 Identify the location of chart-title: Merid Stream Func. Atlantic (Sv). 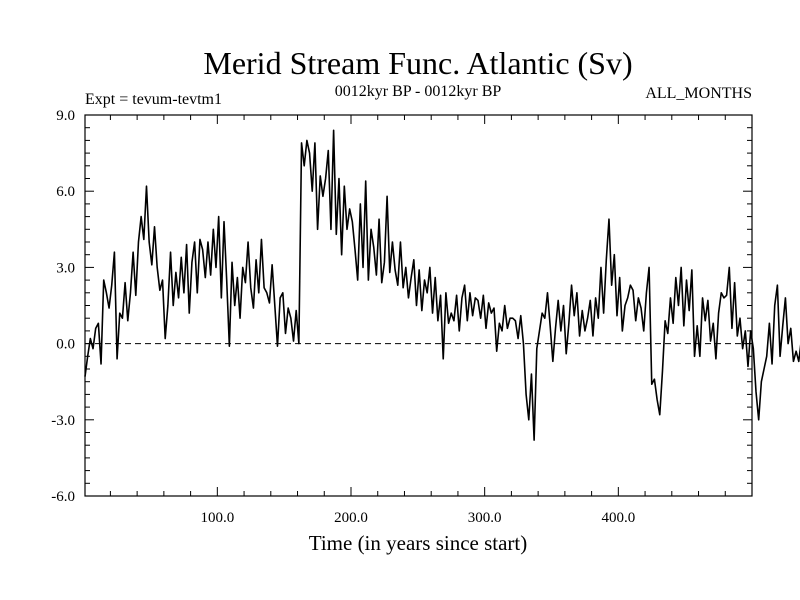
(417, 63).